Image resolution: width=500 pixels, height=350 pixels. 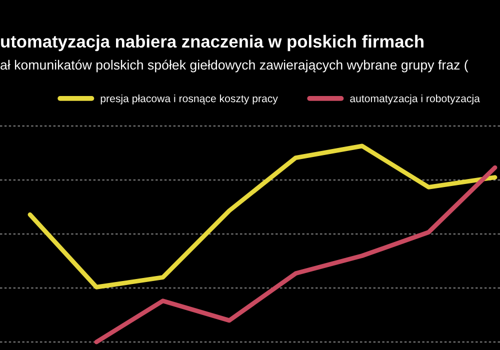 What do you see at coordinates (212, 43) in the screenshot?
I see `chart-title: utomatyzacja nabiera znaczenia w polskich firmach` at bounding box center [212, 43].